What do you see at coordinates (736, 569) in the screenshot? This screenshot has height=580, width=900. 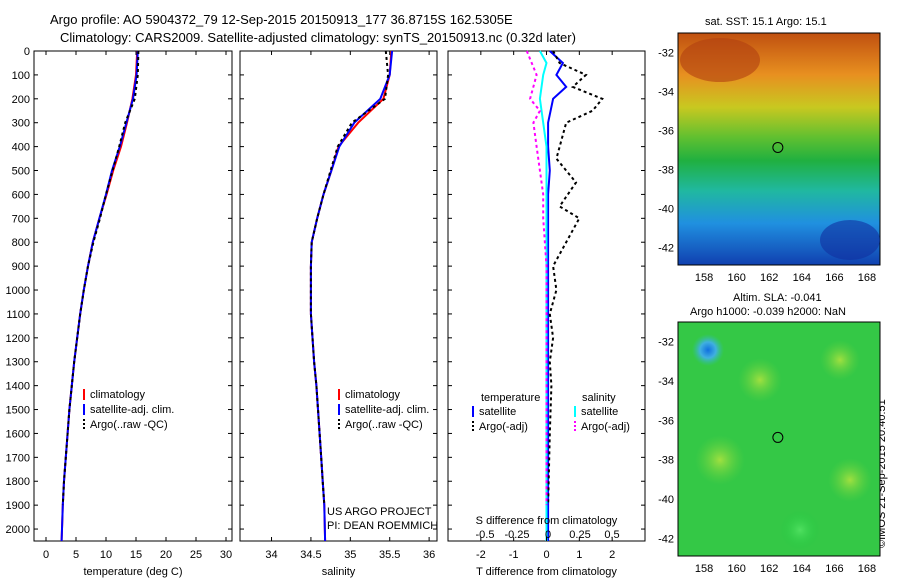 I see `map-x-tick-label: 160` at bounding box center [736, 569].